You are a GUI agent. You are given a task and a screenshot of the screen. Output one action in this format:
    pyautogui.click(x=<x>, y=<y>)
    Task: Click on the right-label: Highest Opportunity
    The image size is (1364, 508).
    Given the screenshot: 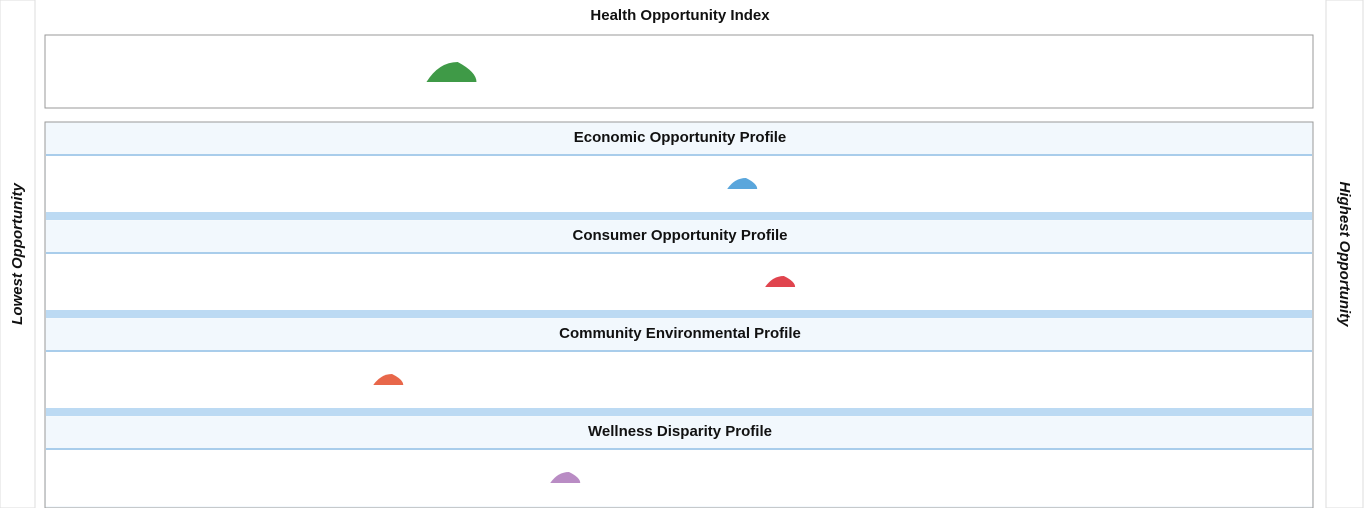 What is the action you would take?
    pyautogui.click(x=1344, y=255)
    